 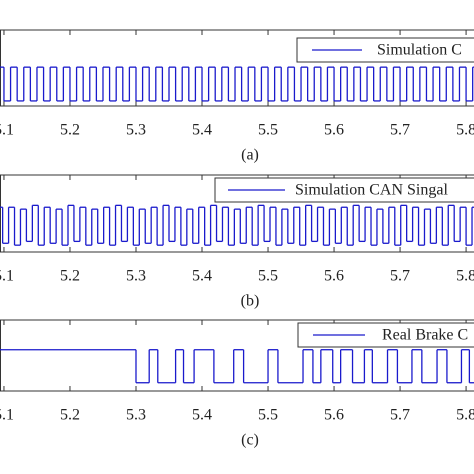 I want to click on legend-label: Simulation CAN Singal, so click(x=371, y=190).